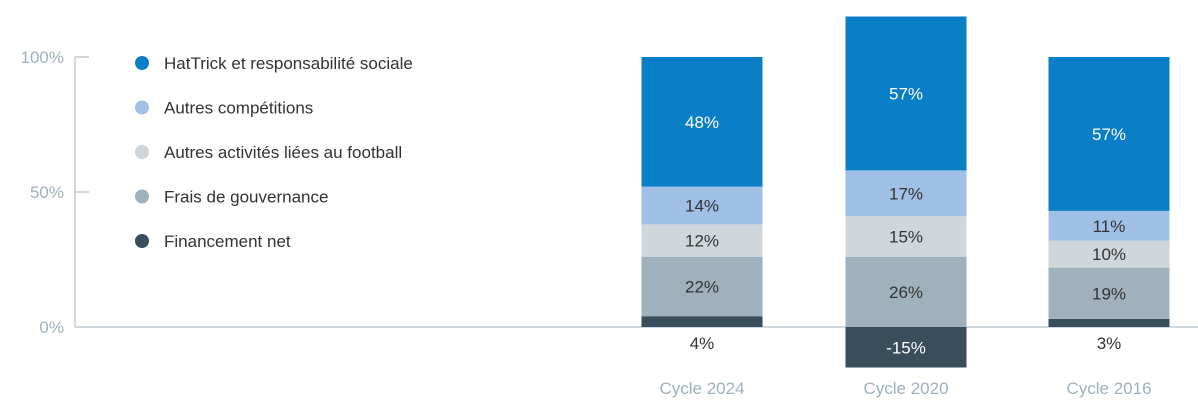 The height and width of the screenshot is (401, 1198). I want to click on data-label: 22%, so click(702, 287).